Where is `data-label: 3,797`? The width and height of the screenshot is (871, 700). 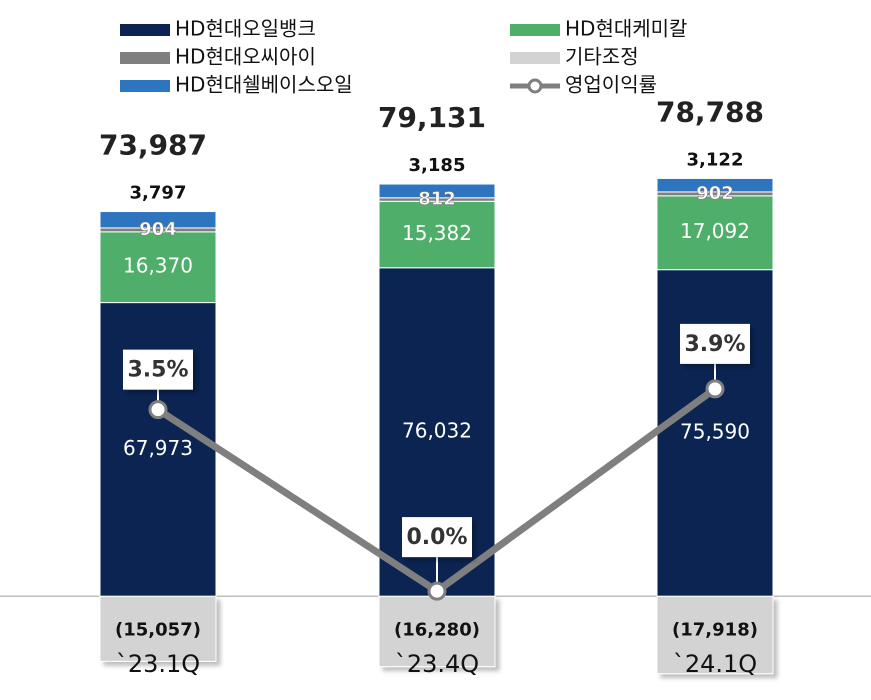
data-label: 3,797 is located at coordinates (158, 193).